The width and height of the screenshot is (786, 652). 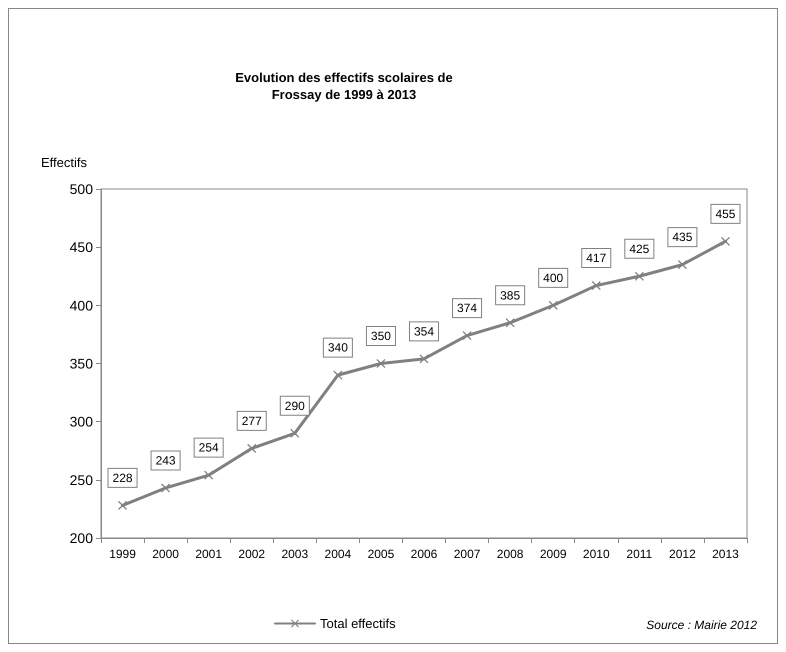 I want to click on x-tick-label: 2011, so click(x=639, y=554).